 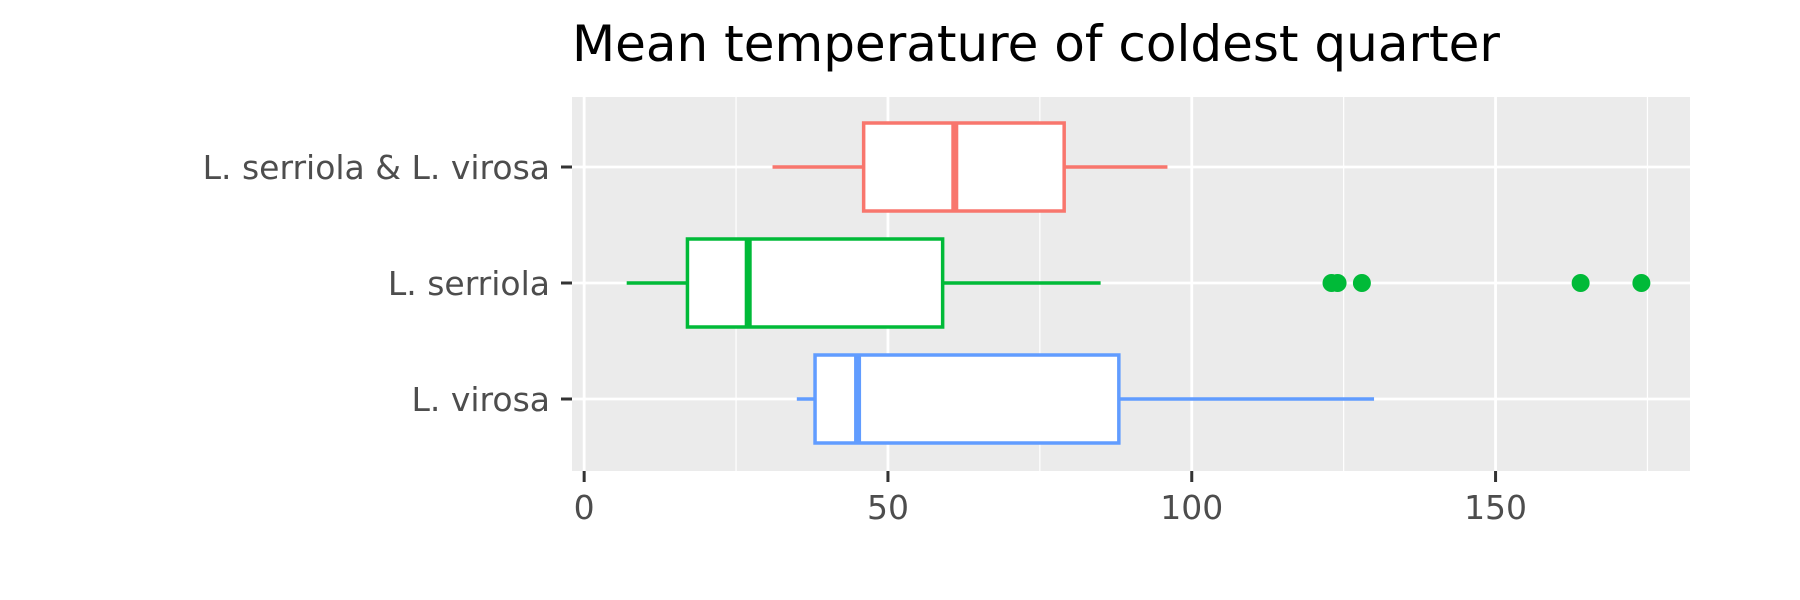 What do you see at coordinates (469, 283) in the screenshot?
I see `y-tick-label: L. serriola` at bounding box center [469, 283].